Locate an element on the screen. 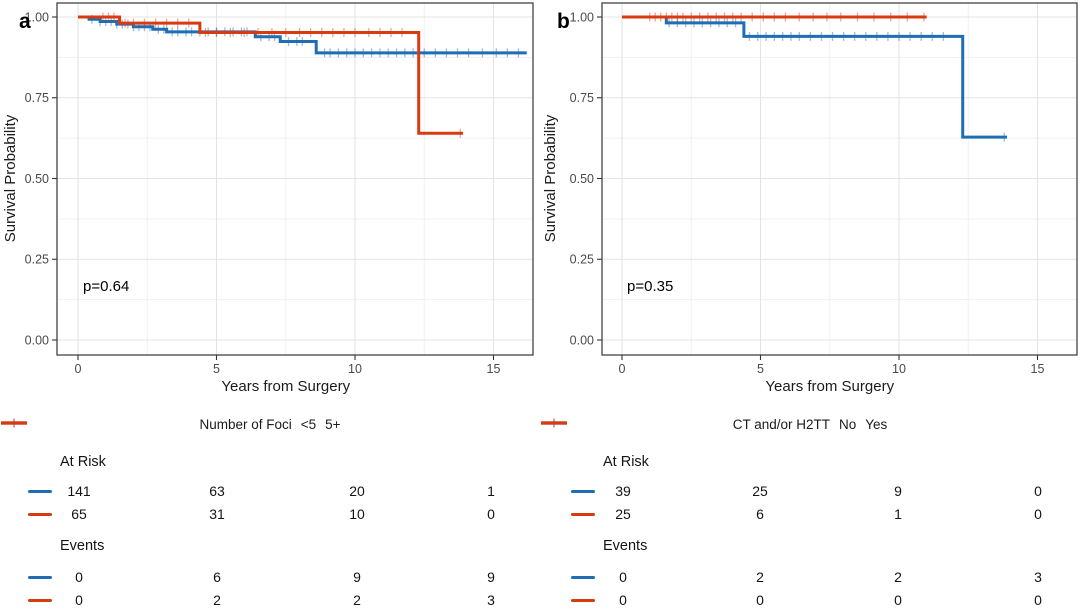  panel-letter: a is located at coordinates (25, 21).